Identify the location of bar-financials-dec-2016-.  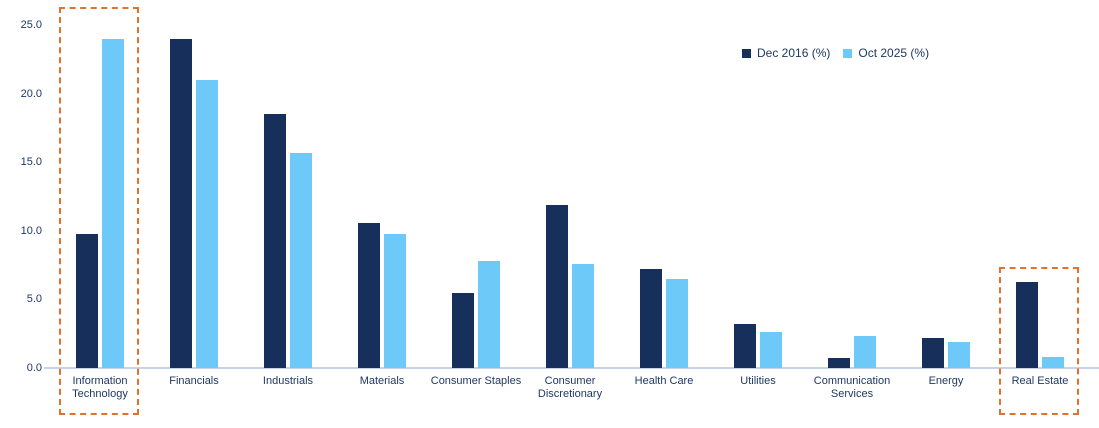
(181, 203).